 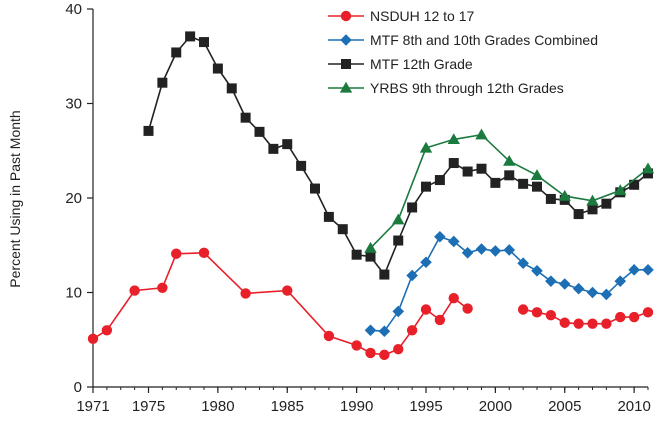 I want to click on legend-label: YRBS 9th through 12th Grades, so click(x=467, y=88).